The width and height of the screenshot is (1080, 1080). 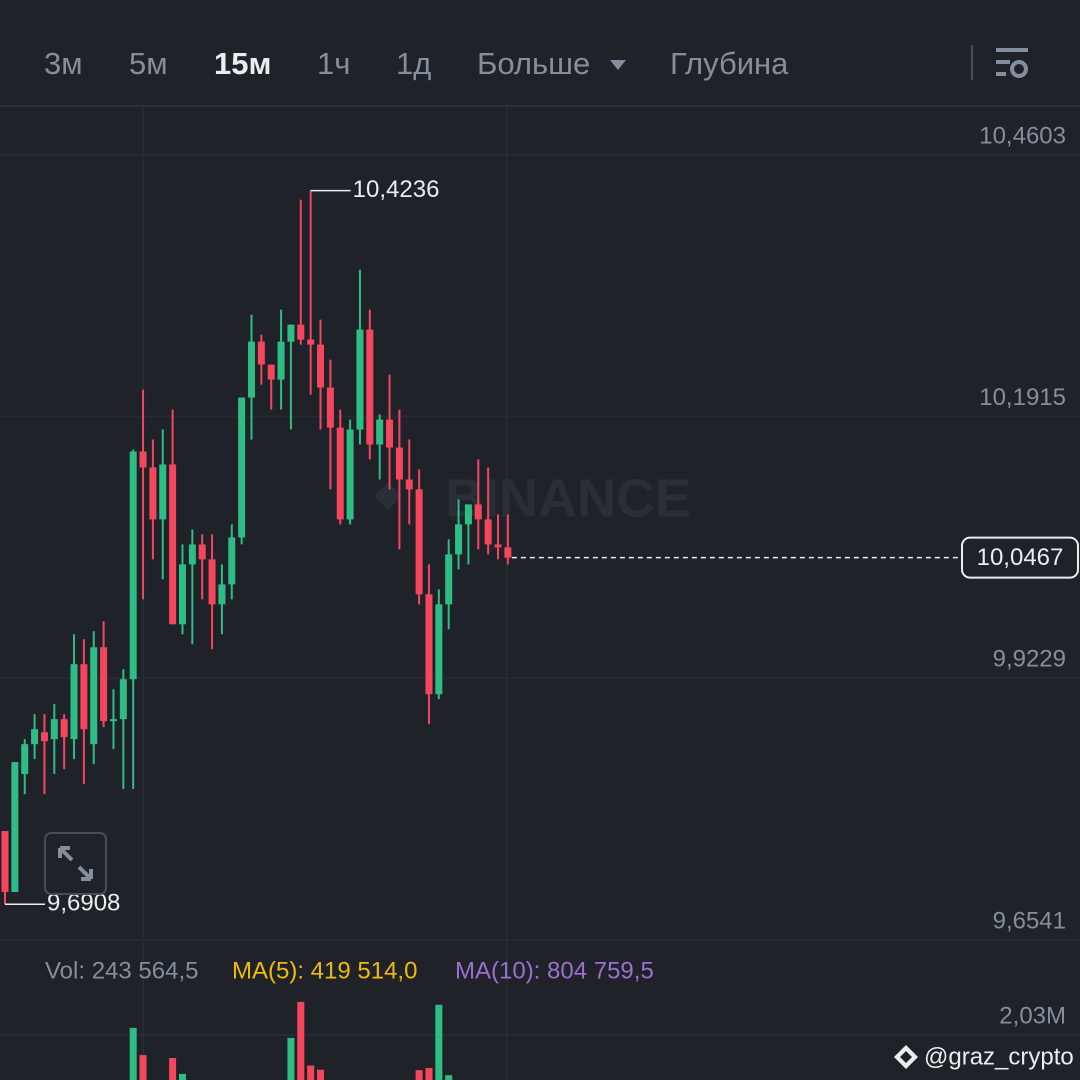 I want to click on timeframe-tab: Глубина, so click(x=729, y=63).